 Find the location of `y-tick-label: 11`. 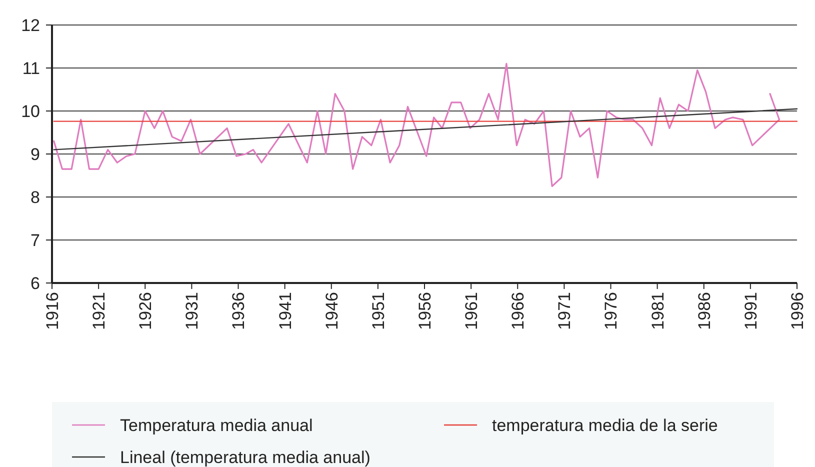

y-tick-label: 11 is located at coordinates (31, 68).